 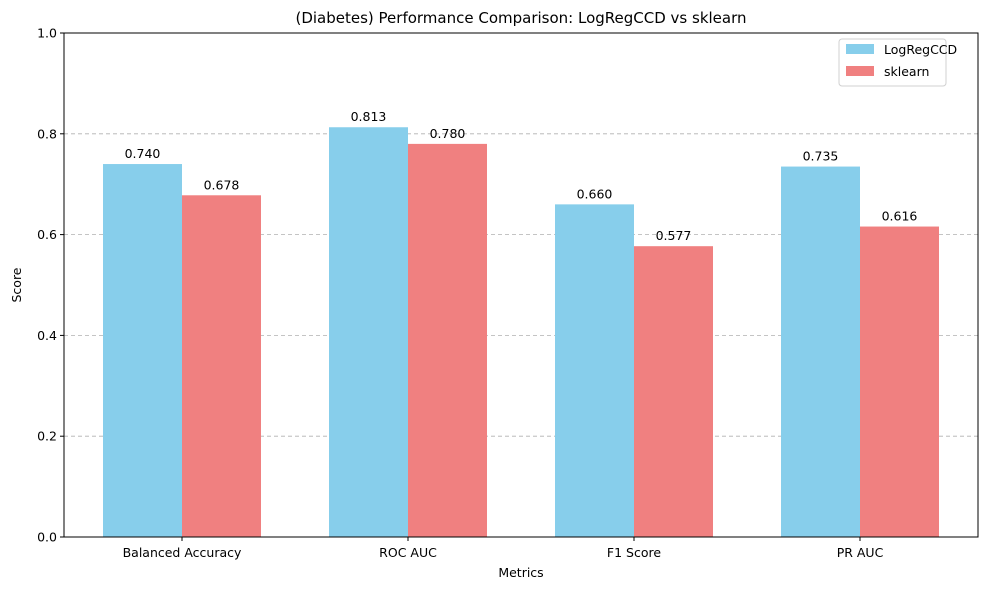 What do you see at coordinates (16, 284) in the screenshot?
I see `y-axis-label: Score` at bounding box center [16, 284].